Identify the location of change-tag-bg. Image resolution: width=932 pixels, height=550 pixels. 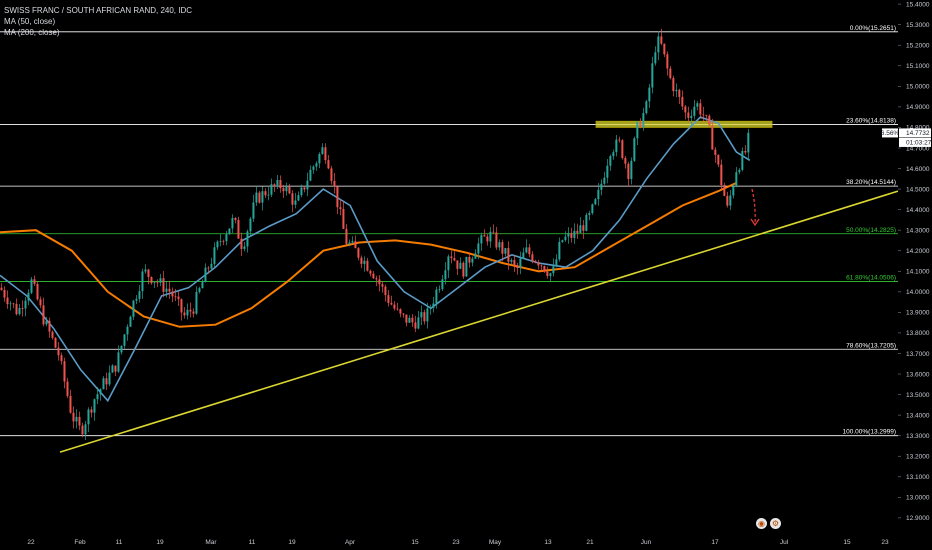
(890, 133).